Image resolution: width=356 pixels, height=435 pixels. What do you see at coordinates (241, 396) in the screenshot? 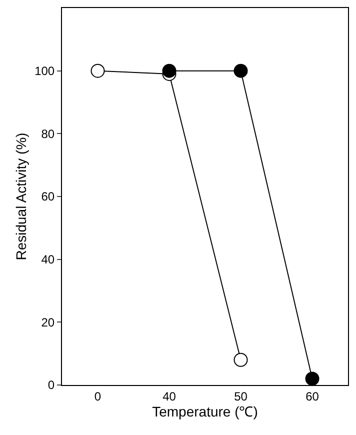
I see `x-tick-label: 50` at bounding box center [241, 396].